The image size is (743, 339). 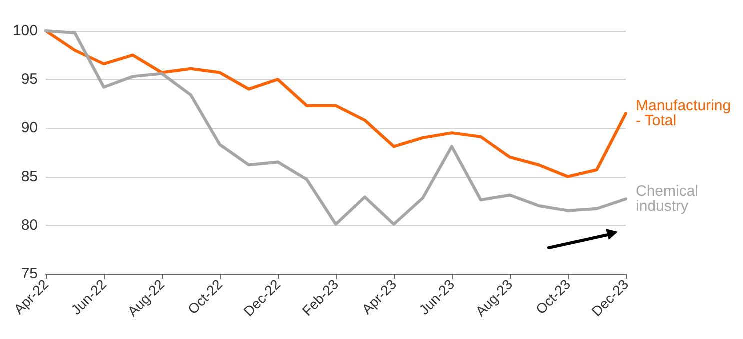 What do you see at coordinates (25, 31) in the screenshot?
I see `y-tick-label: 100` at bounding box center [25, 31].